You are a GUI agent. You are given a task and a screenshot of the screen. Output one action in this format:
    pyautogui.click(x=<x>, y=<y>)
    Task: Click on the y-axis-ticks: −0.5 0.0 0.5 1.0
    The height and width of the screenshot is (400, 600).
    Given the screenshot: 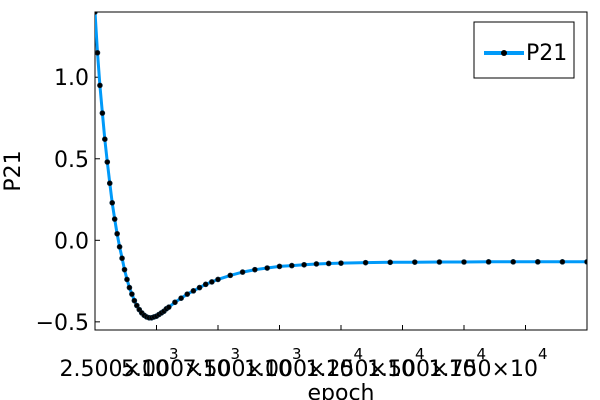 What is the action you would take?
    pyautogui.click(x=68, y=201)
    